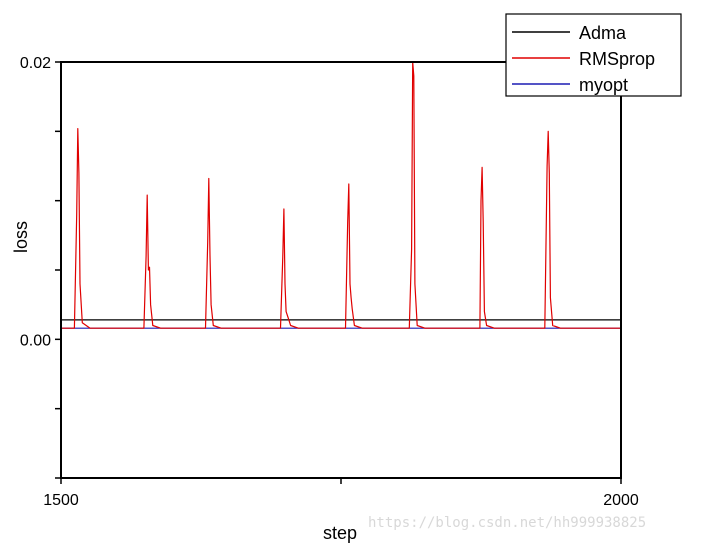 The width and height of the screenshot is (708, 552). Describe the element at coordinates (35, 340) in the screenshot. I see `y-tick-label: 0.00` at that location.